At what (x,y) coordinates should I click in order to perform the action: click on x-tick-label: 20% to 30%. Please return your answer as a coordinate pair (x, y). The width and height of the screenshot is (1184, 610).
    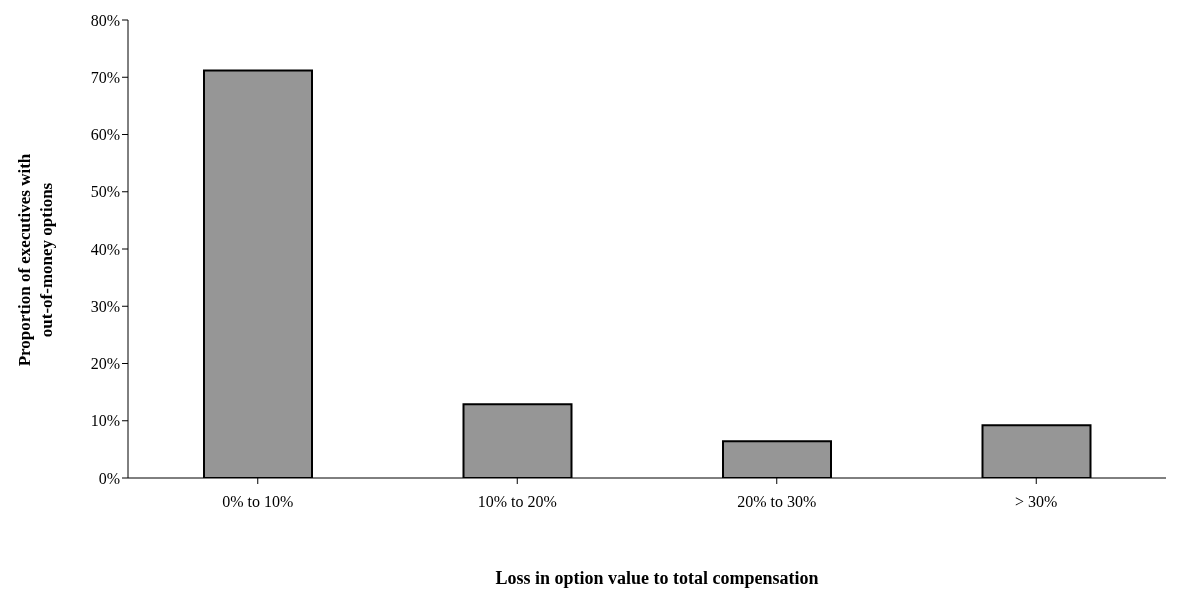
    Looking at the image, I should click on (777, 502).